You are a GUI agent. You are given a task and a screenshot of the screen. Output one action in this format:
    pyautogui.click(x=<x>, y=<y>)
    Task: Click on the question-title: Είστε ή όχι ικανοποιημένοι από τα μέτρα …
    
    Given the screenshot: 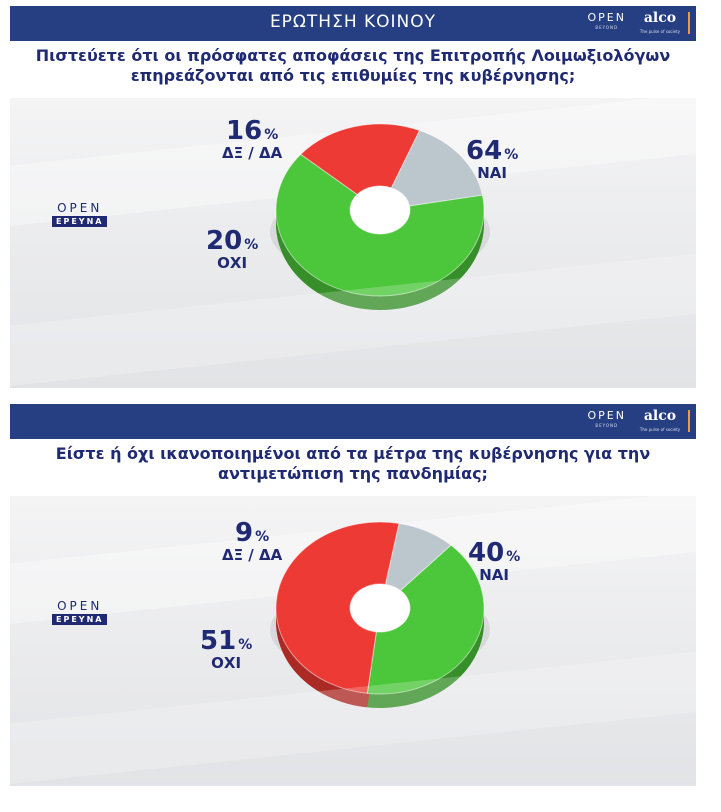 What is the action you would take?
    pyautogui.click(x=353, y=463)
    